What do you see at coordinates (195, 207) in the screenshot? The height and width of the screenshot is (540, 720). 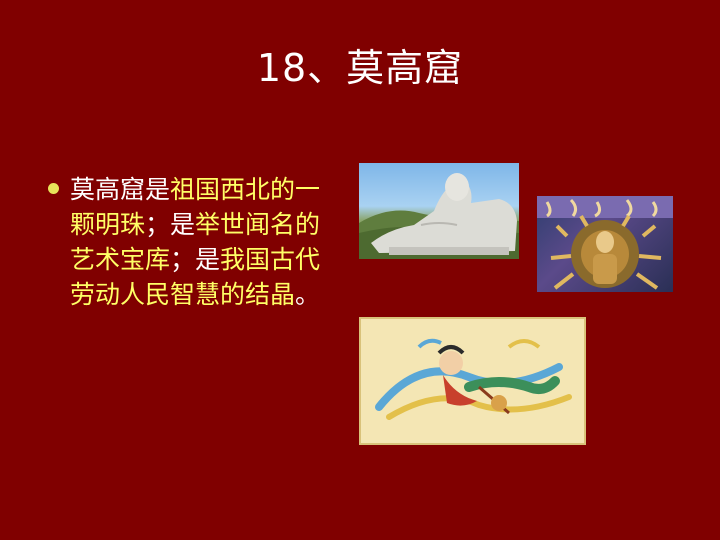 I see `text-highlight-1: 祖国西北的一颗明珠` at bounding box center [195, 207].